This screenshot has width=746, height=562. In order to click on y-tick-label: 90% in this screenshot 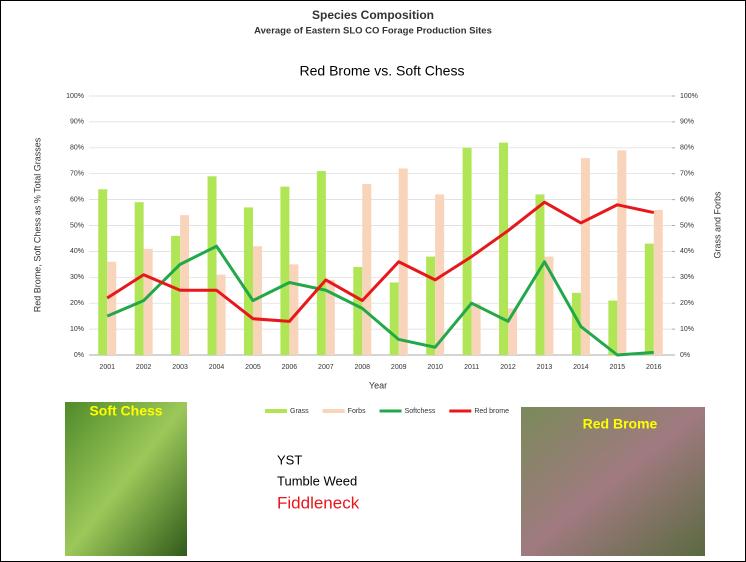, I will do `click(77, 122)`.